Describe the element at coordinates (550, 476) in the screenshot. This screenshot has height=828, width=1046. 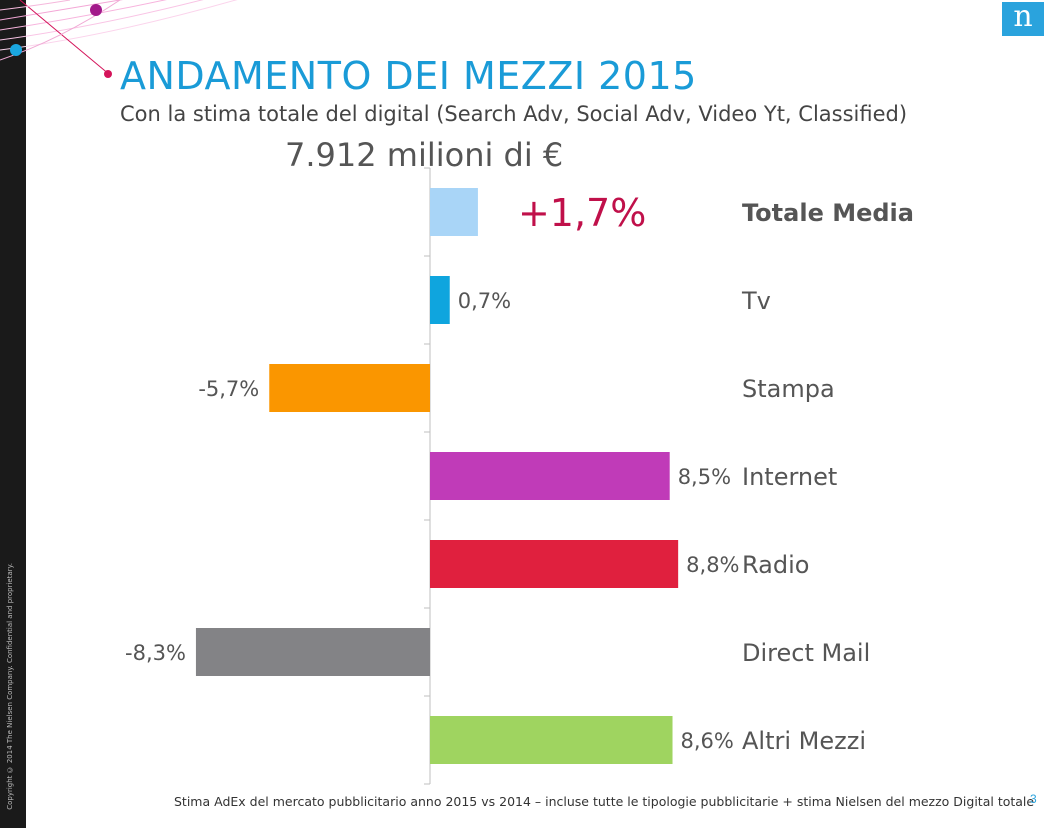
I see `bar-internet` at that location.